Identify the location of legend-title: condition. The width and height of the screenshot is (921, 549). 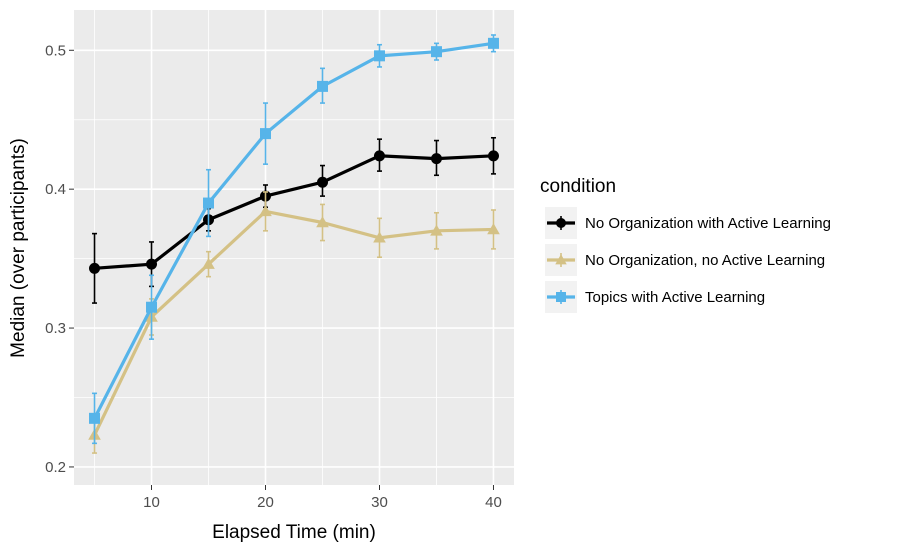
(578, 186).